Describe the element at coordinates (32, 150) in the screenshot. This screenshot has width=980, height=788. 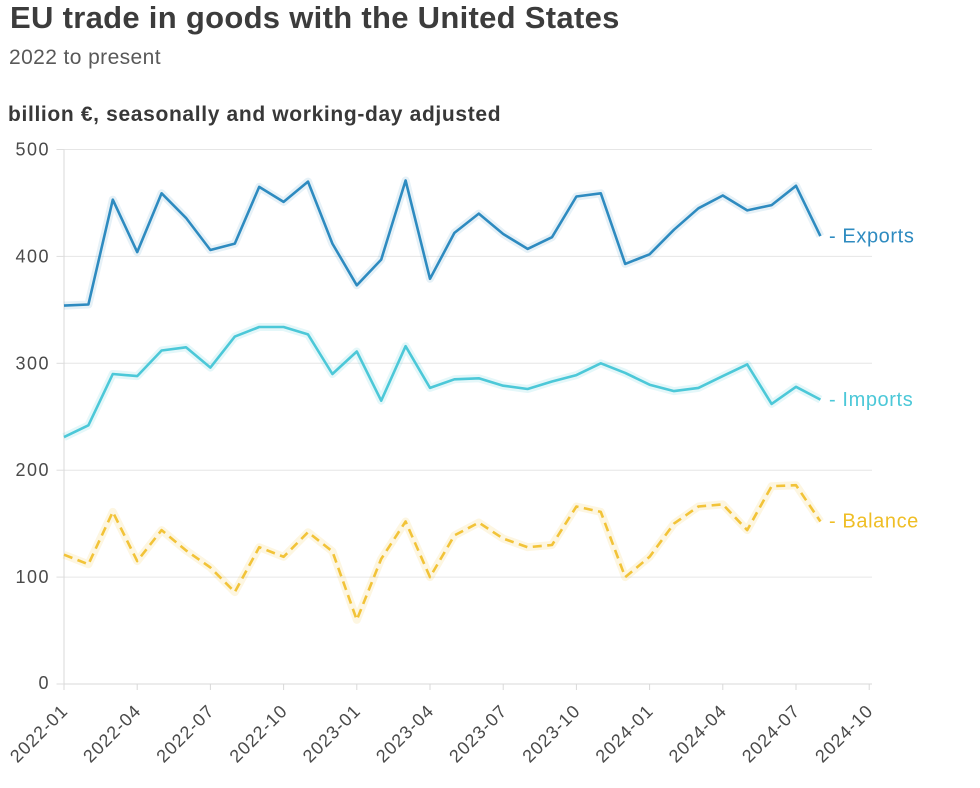
I see `svg-text: 500` at that location.